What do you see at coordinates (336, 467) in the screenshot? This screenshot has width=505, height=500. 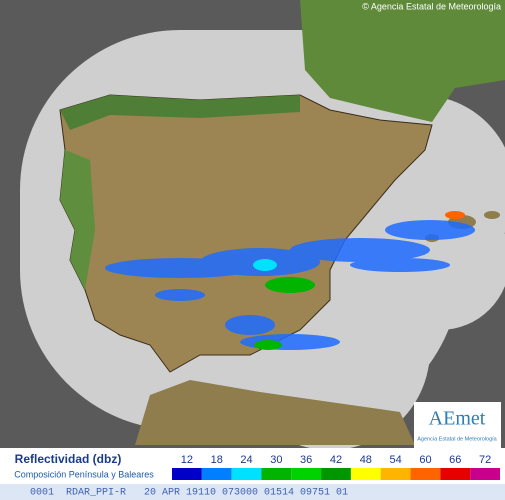 I see `legend-scale: 12 18 24 30 36 42 48 54 60 66 72` at bounding box center [336, 467].